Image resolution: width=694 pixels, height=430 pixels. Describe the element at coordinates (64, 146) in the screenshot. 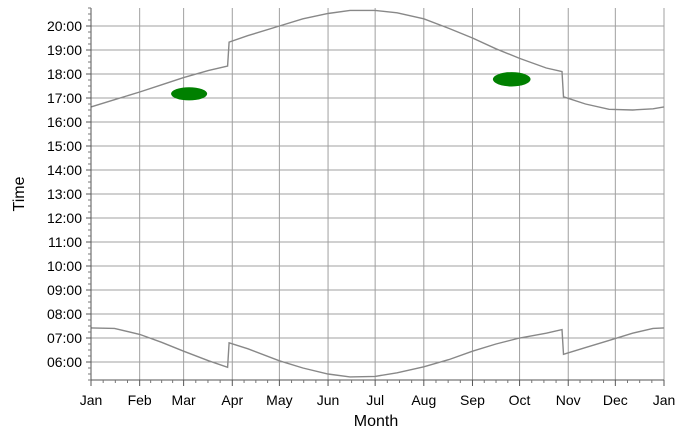

I see `y-tick-label: 15:00` at that location.